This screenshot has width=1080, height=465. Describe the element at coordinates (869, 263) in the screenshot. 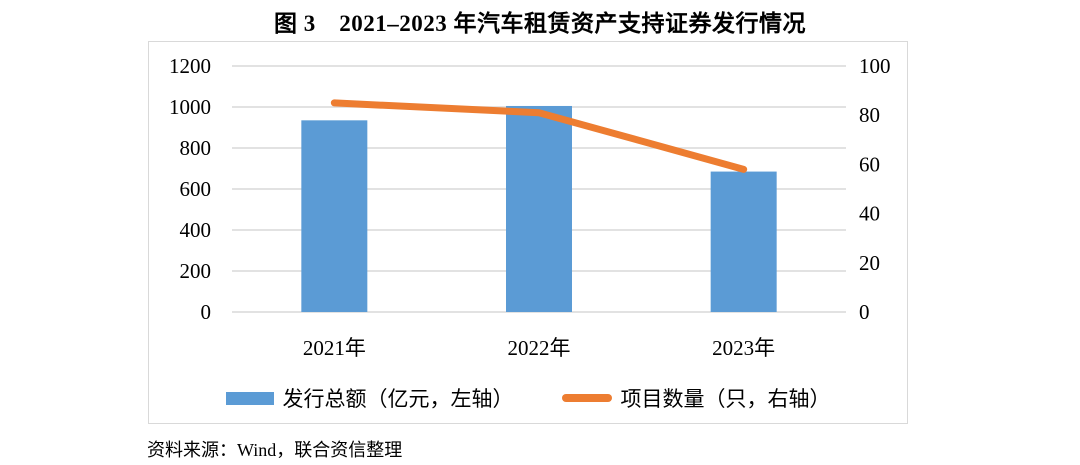

I see `right-axis-tick: 20` at that location.